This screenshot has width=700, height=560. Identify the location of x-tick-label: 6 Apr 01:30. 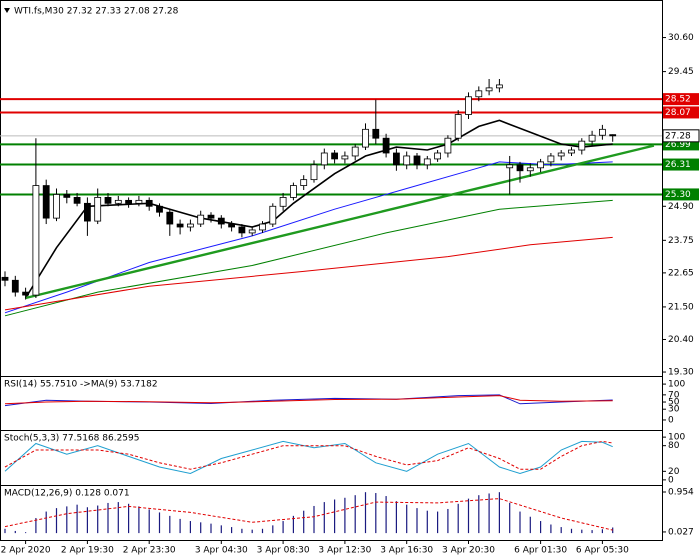
(540, 551).